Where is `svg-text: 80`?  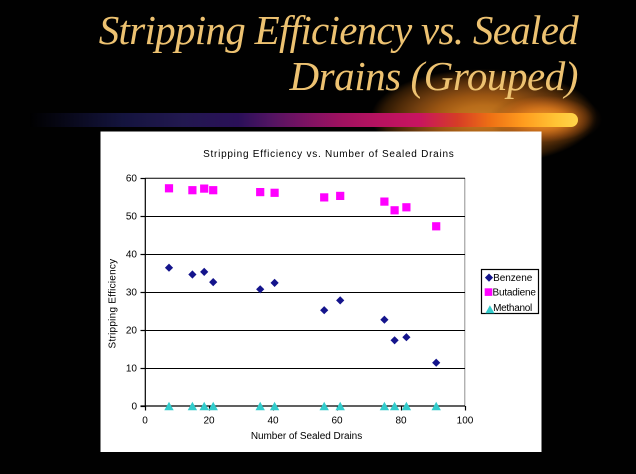
svg-text: 80 is located at coordinates (401, 421).